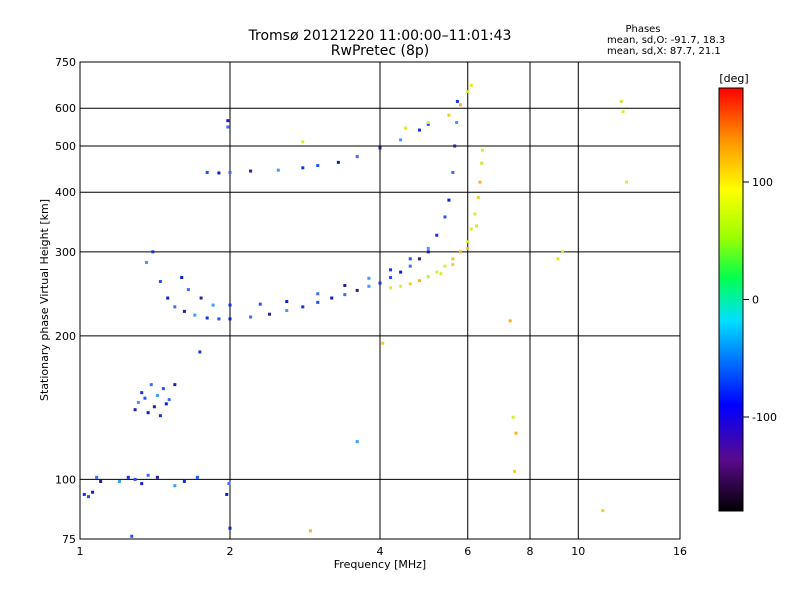 The image size is (800, 600). I want to click on x-tick-label: 4, so click(380, 551).